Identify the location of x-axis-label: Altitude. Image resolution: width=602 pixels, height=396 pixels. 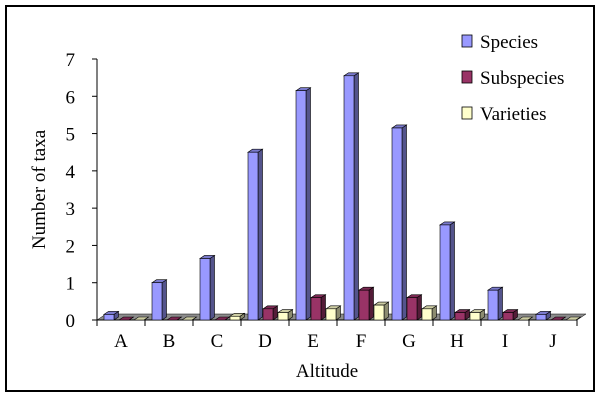
(327, 371).